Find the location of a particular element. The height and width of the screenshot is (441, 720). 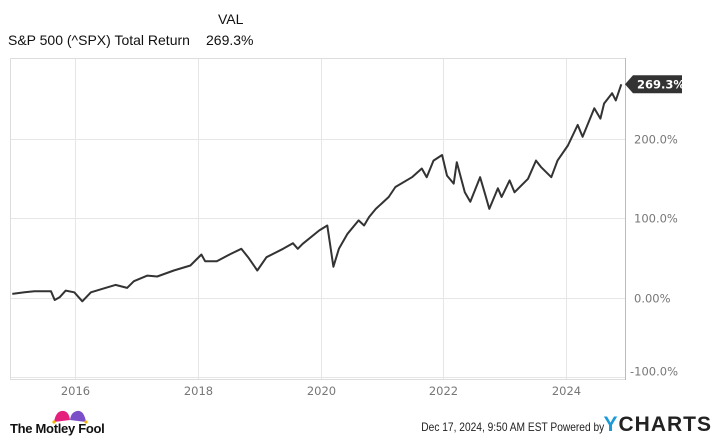

footer-timestamp: Dec 17, 2024, 9:50 AM EST Powered by is located at coordinates (512, 427).